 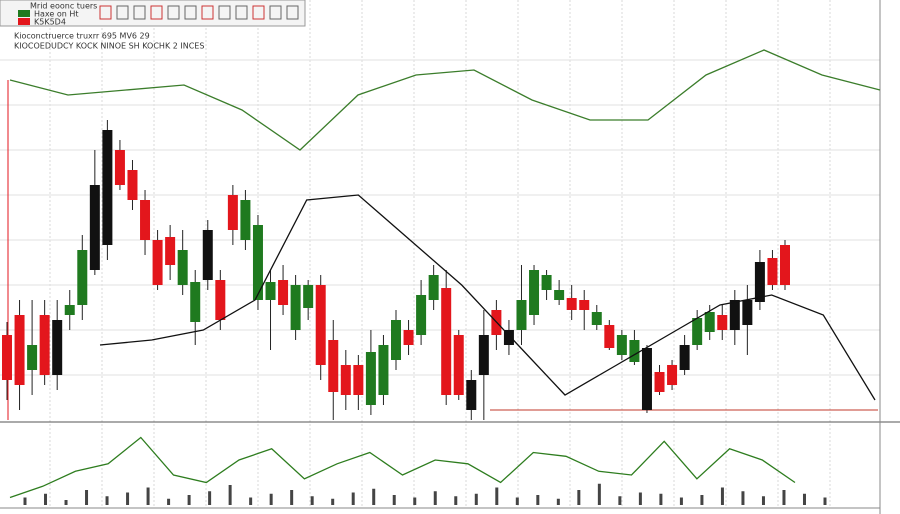 What do you see at coordinates (63, 6) in the screenshot?
I see `toolbar-text: Mrid eoonc tuers` at bounding box center [63, 6].